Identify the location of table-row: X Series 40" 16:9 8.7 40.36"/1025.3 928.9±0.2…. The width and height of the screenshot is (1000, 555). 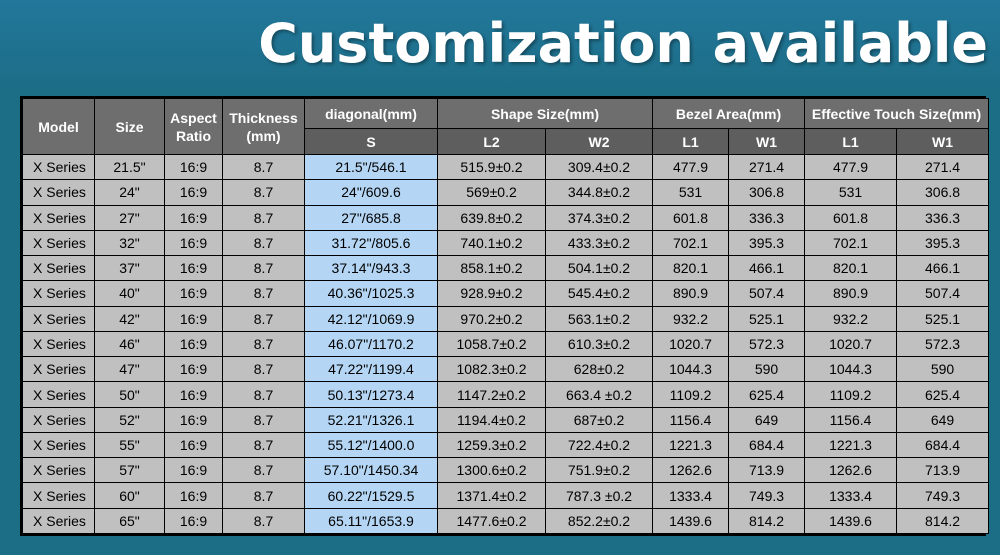
(506, 293).